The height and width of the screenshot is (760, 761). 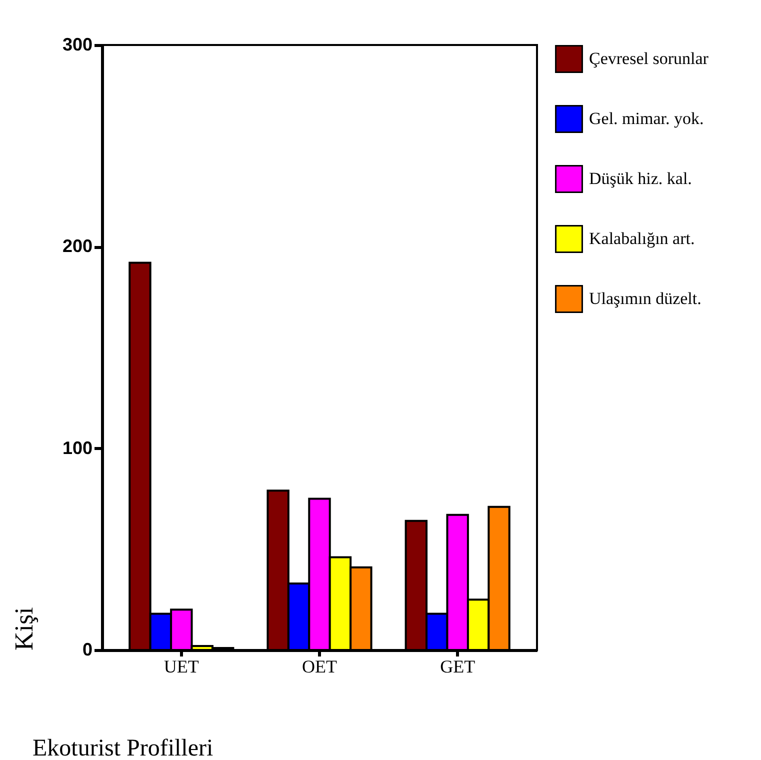 What do you see at coordinates (77, 44) in the screenshot?
I see `y-tick-label: 300` at bounding box center [77, 44].